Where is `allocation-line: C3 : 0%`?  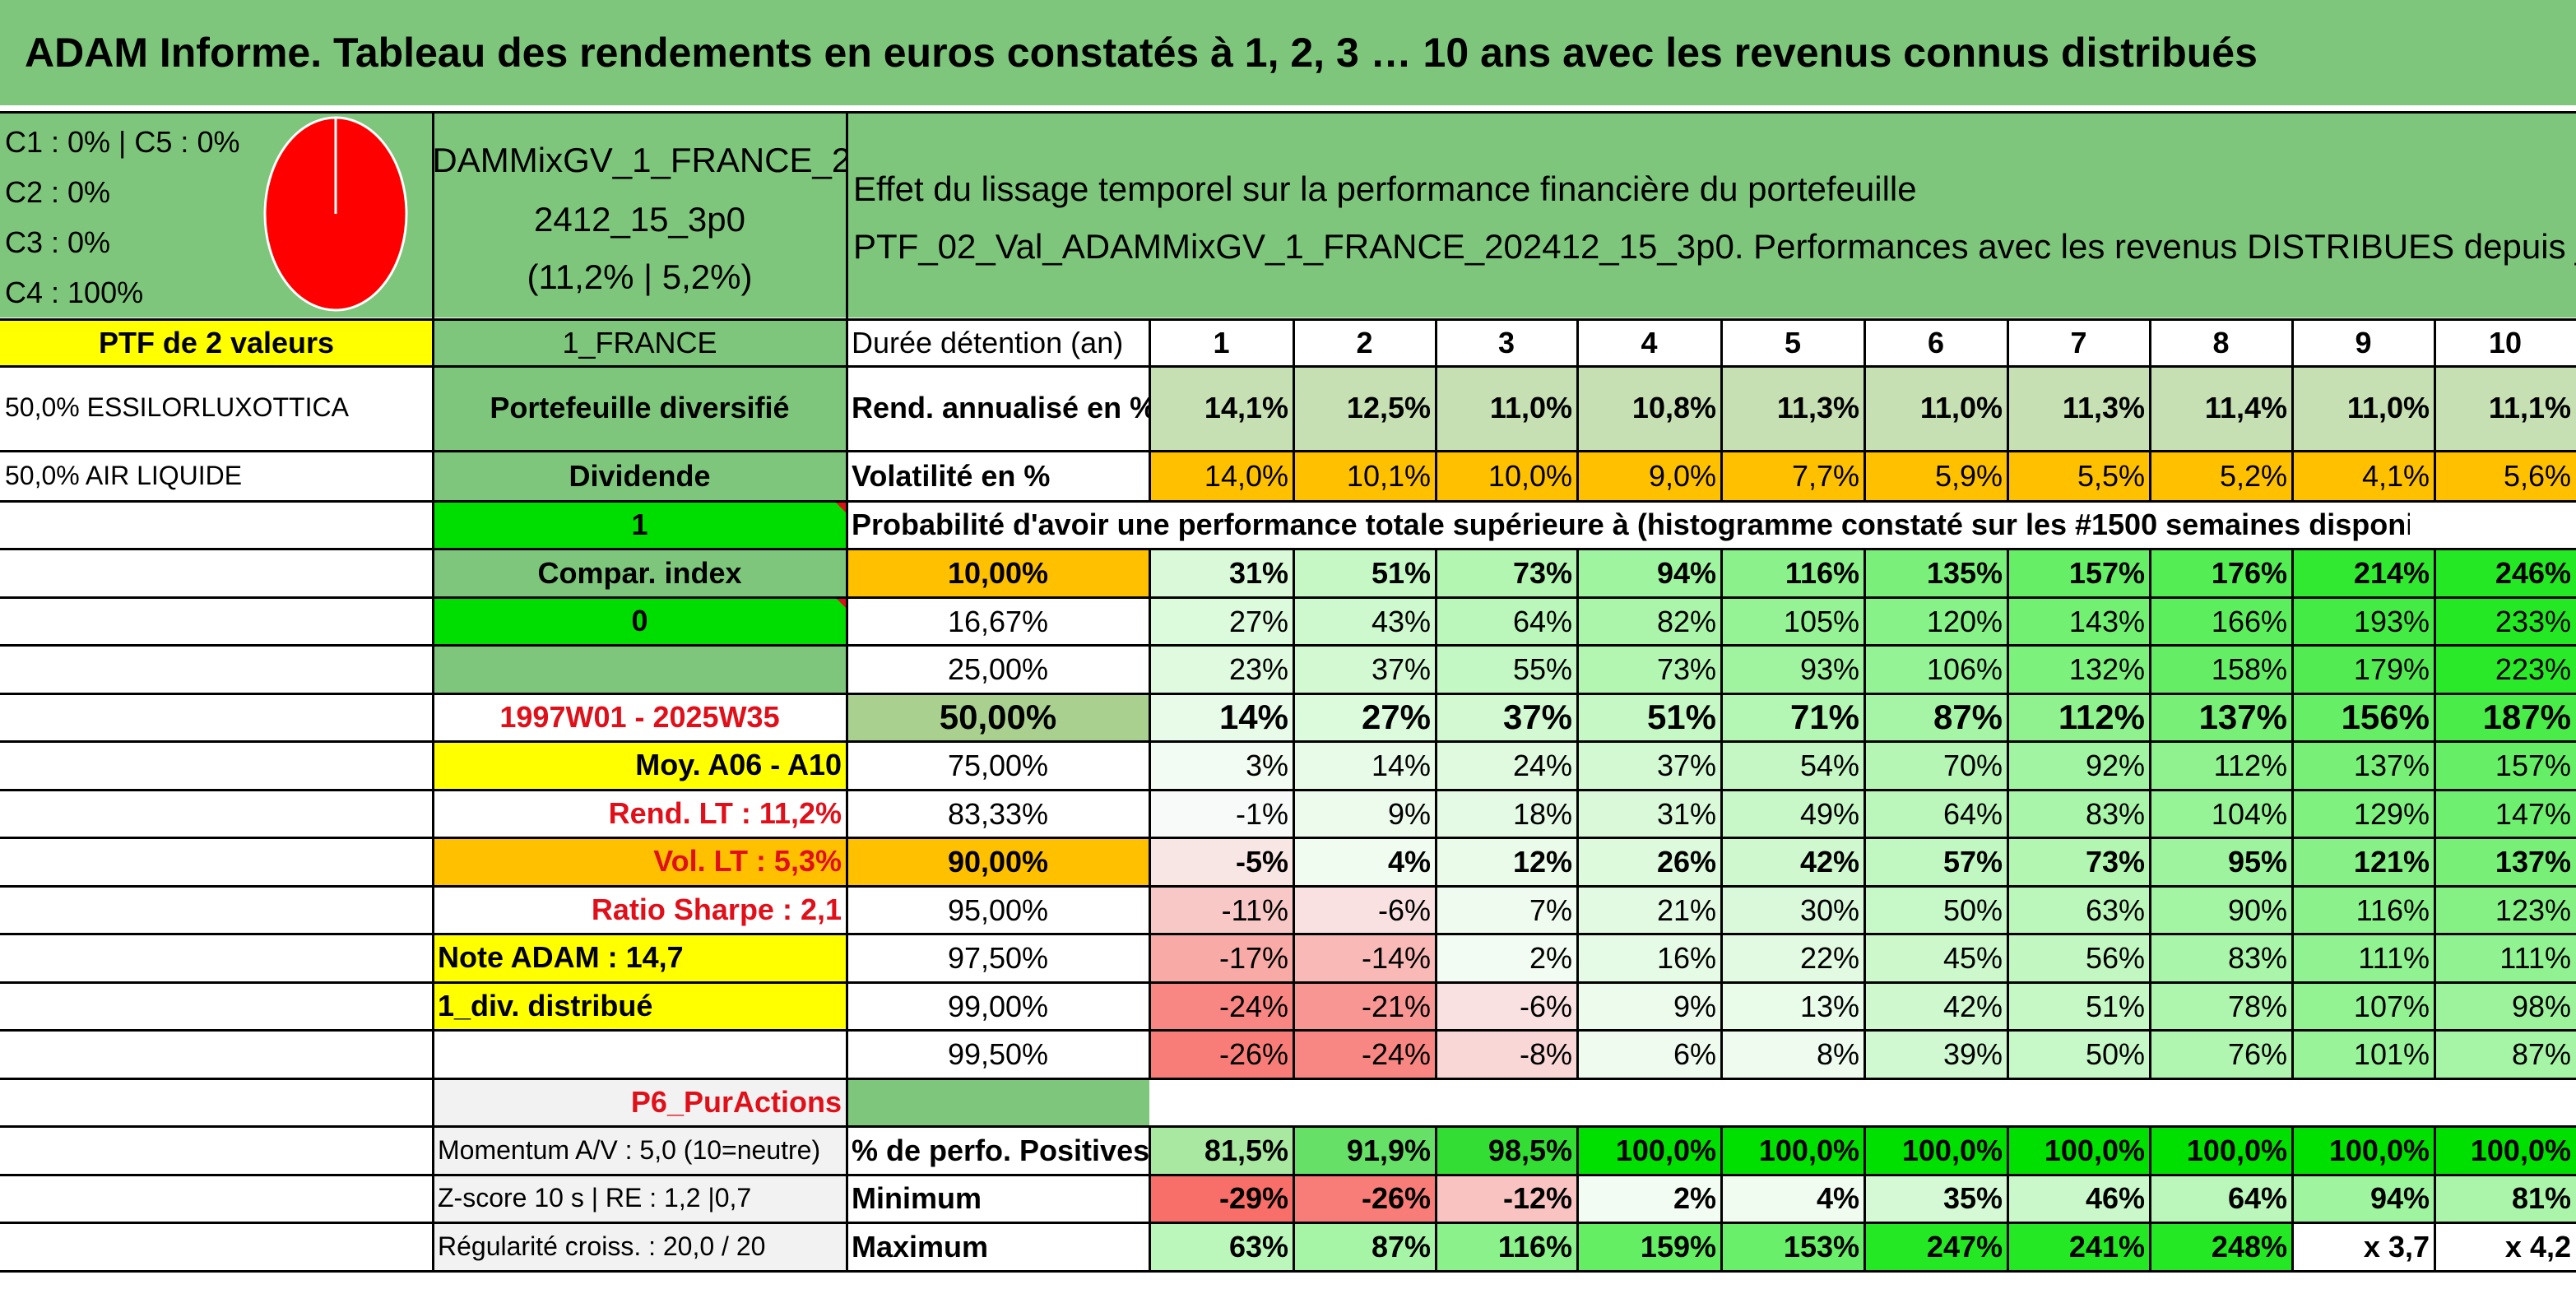
allocation-line: C3 : 0% is located at coordinates (58, 242).